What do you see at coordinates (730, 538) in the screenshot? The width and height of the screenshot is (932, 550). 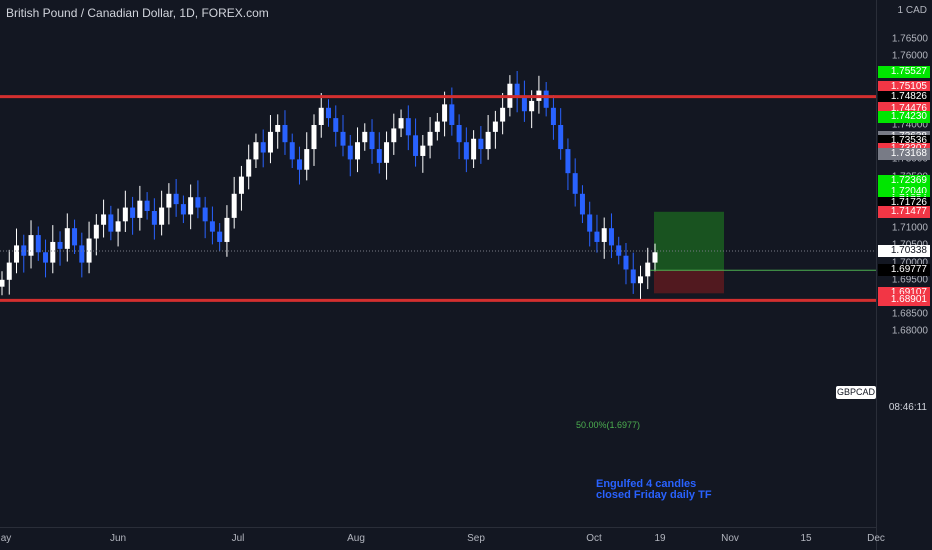 I see `time-label: Nov` at bounding box center [730, 538].